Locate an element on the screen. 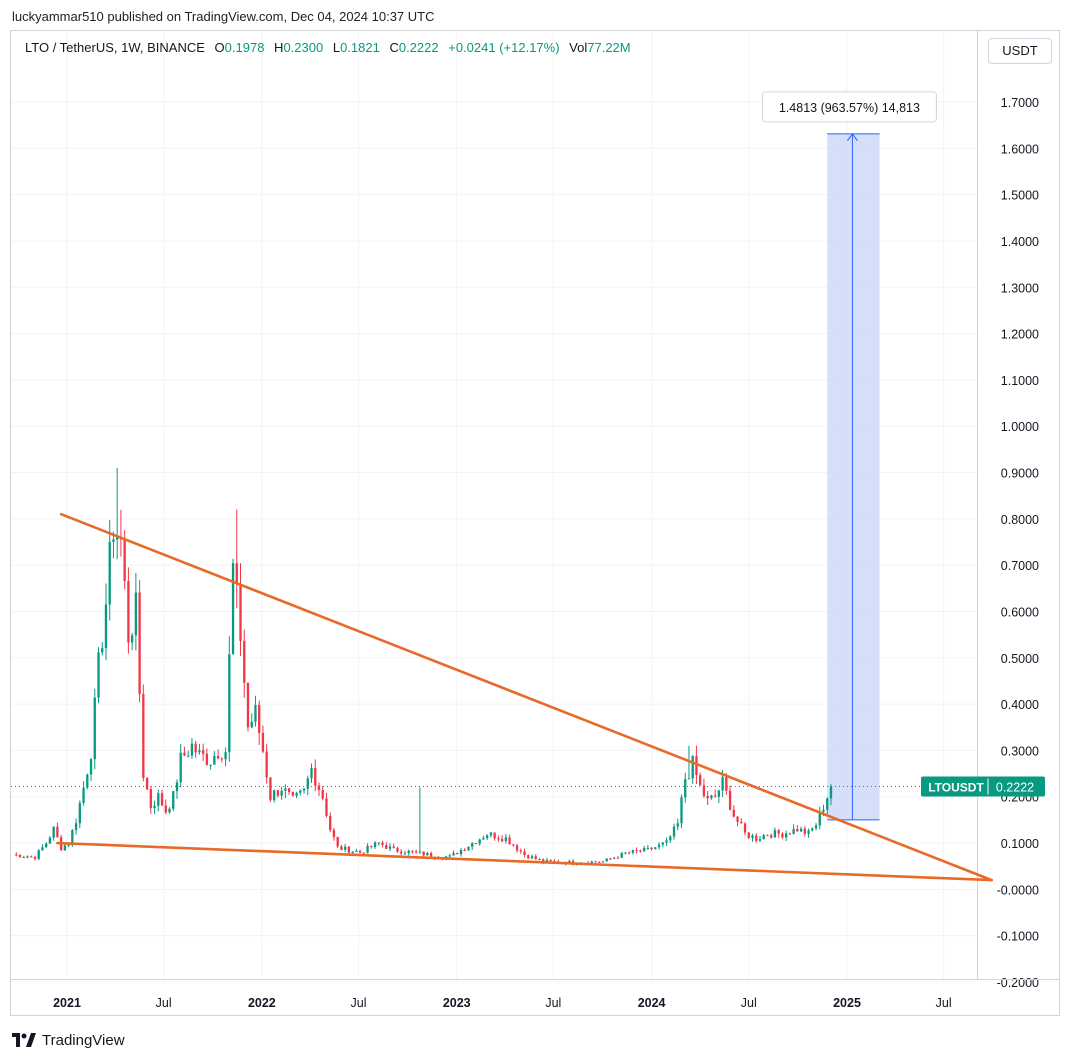 The width and height of the screenshot is (1070, 1060). measure-tool: 1.4813 (963.57%) 14,813 is located at coordinates (849, 456).